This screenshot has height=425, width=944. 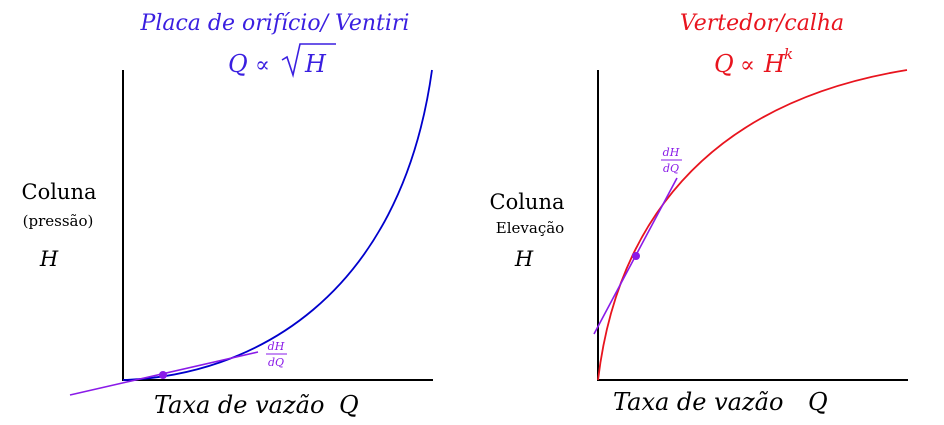 What do you see at coordinates (818, 402) in the screenshot?
I see `right-xlabel-symbol: Q` at bounding box center [818, 402].